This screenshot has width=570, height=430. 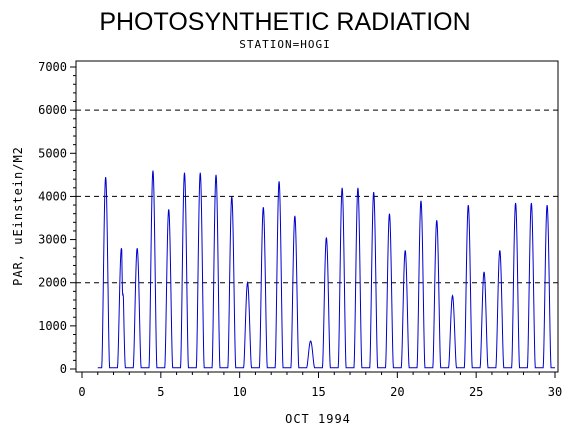 What do you see at coordinates (63, 369) in the screenshot?
I see `y-tick-label: 0` at bounding box center [63, 369].